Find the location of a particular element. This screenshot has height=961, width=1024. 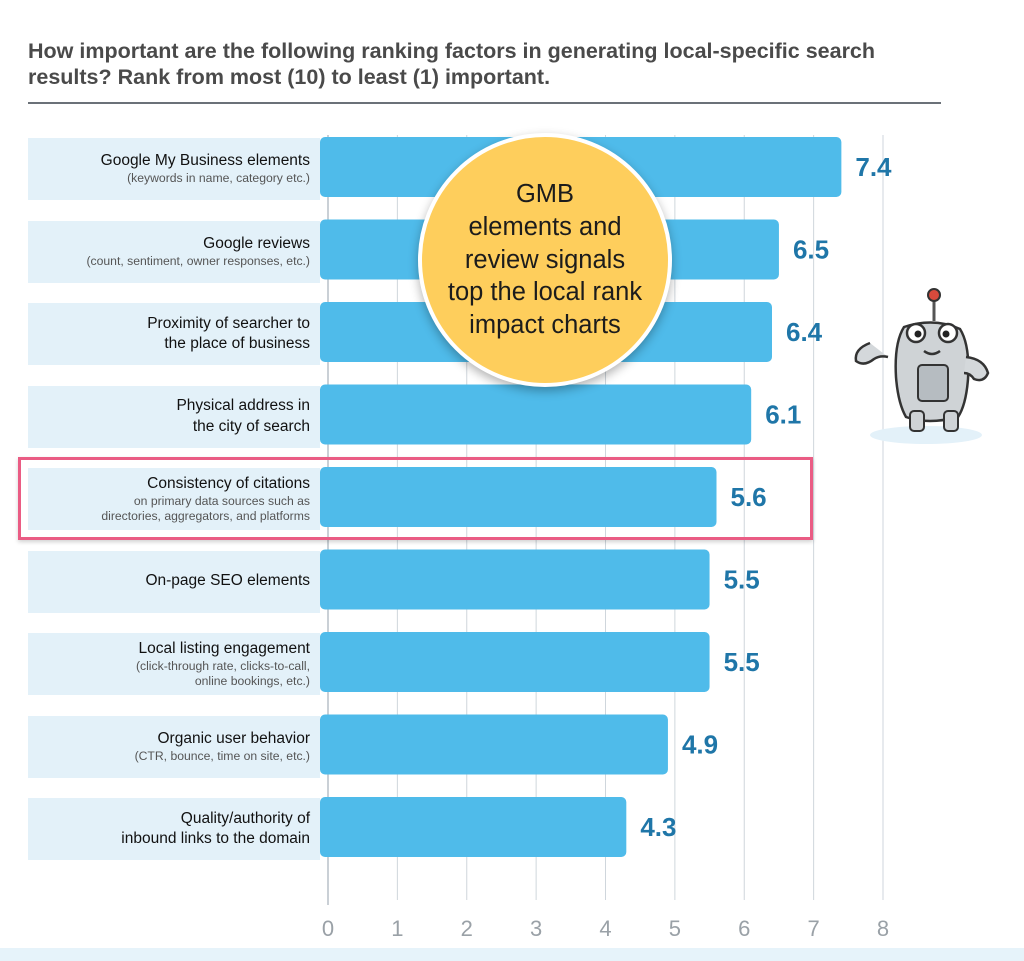

category-label-sub: (keywords in name, category etc.) is located at coordinates (218, 178).